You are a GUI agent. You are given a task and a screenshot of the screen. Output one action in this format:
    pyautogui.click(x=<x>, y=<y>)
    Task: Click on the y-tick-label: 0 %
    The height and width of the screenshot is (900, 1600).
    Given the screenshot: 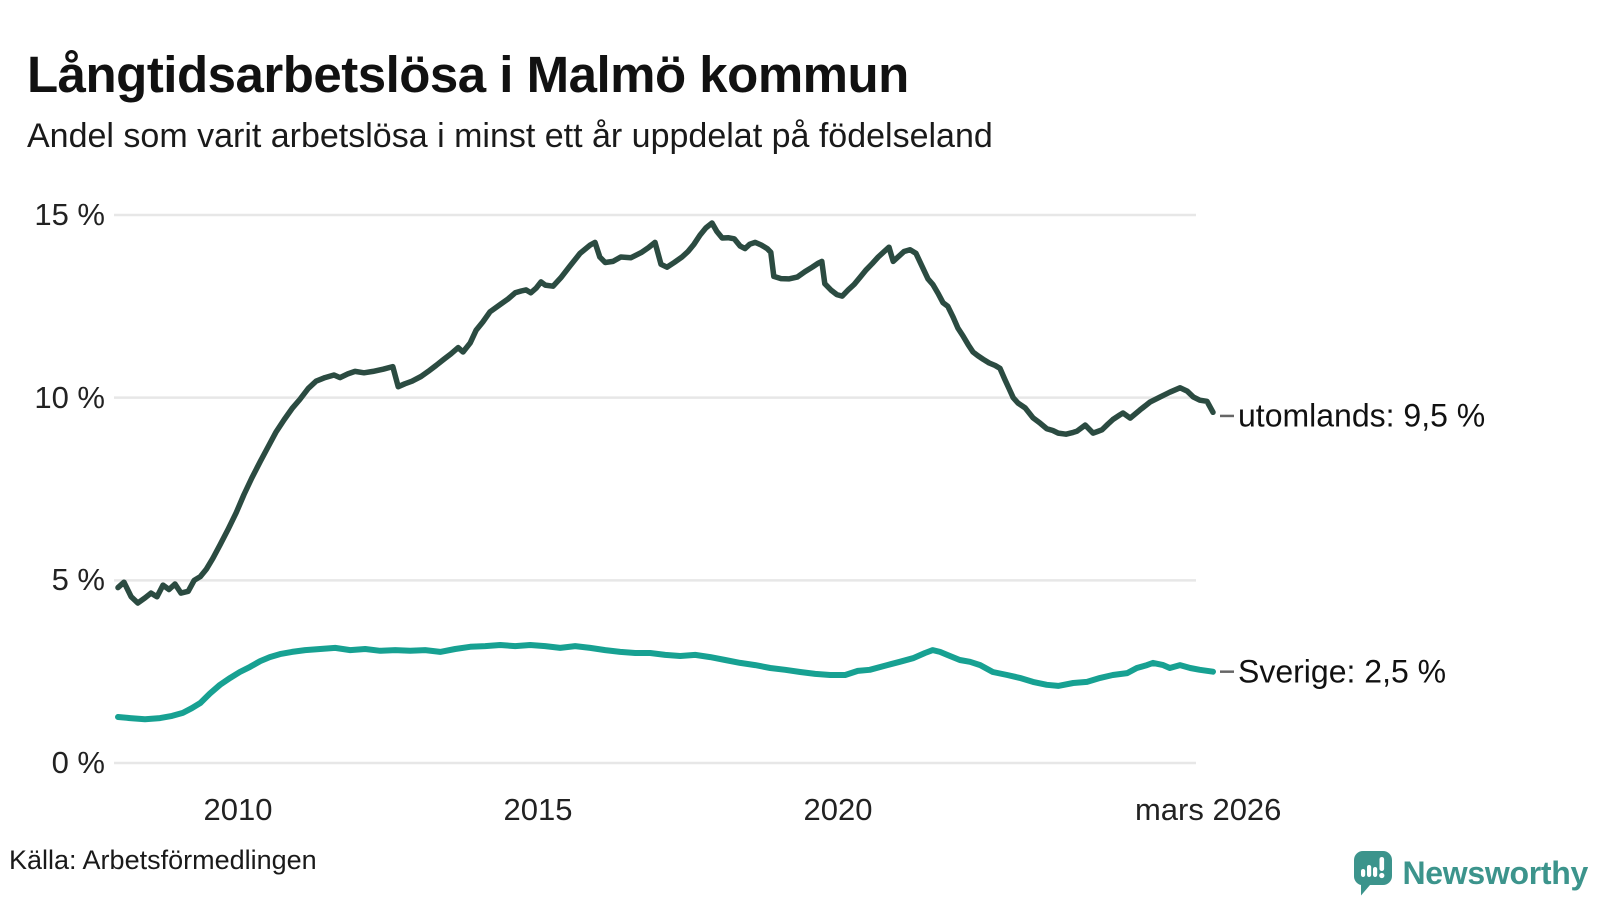 What is the action you would take?
    pyautogui.click(x=78, y=762)
    